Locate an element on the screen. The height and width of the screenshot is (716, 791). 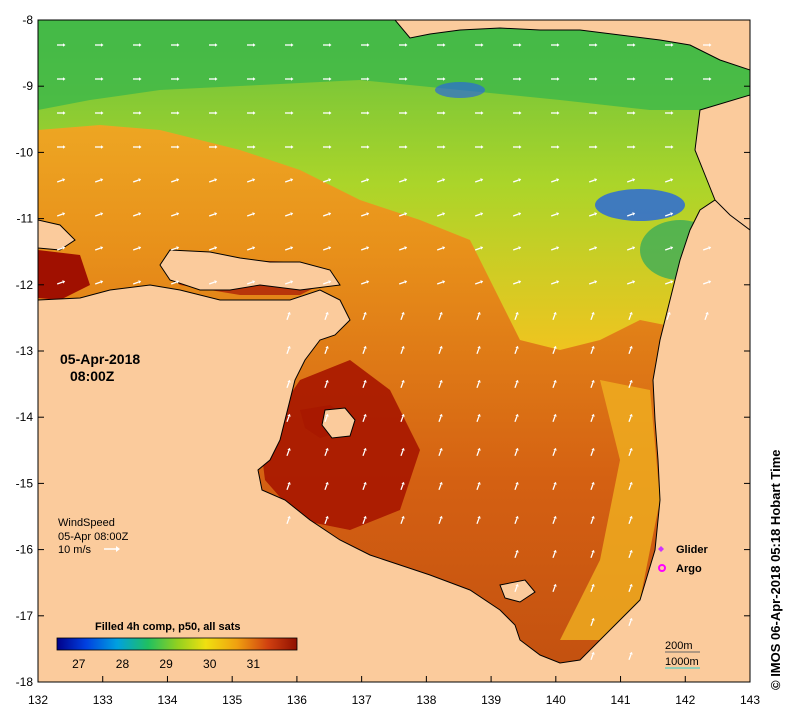
y-tick-label: -10 is located at coordinates (25, 152).